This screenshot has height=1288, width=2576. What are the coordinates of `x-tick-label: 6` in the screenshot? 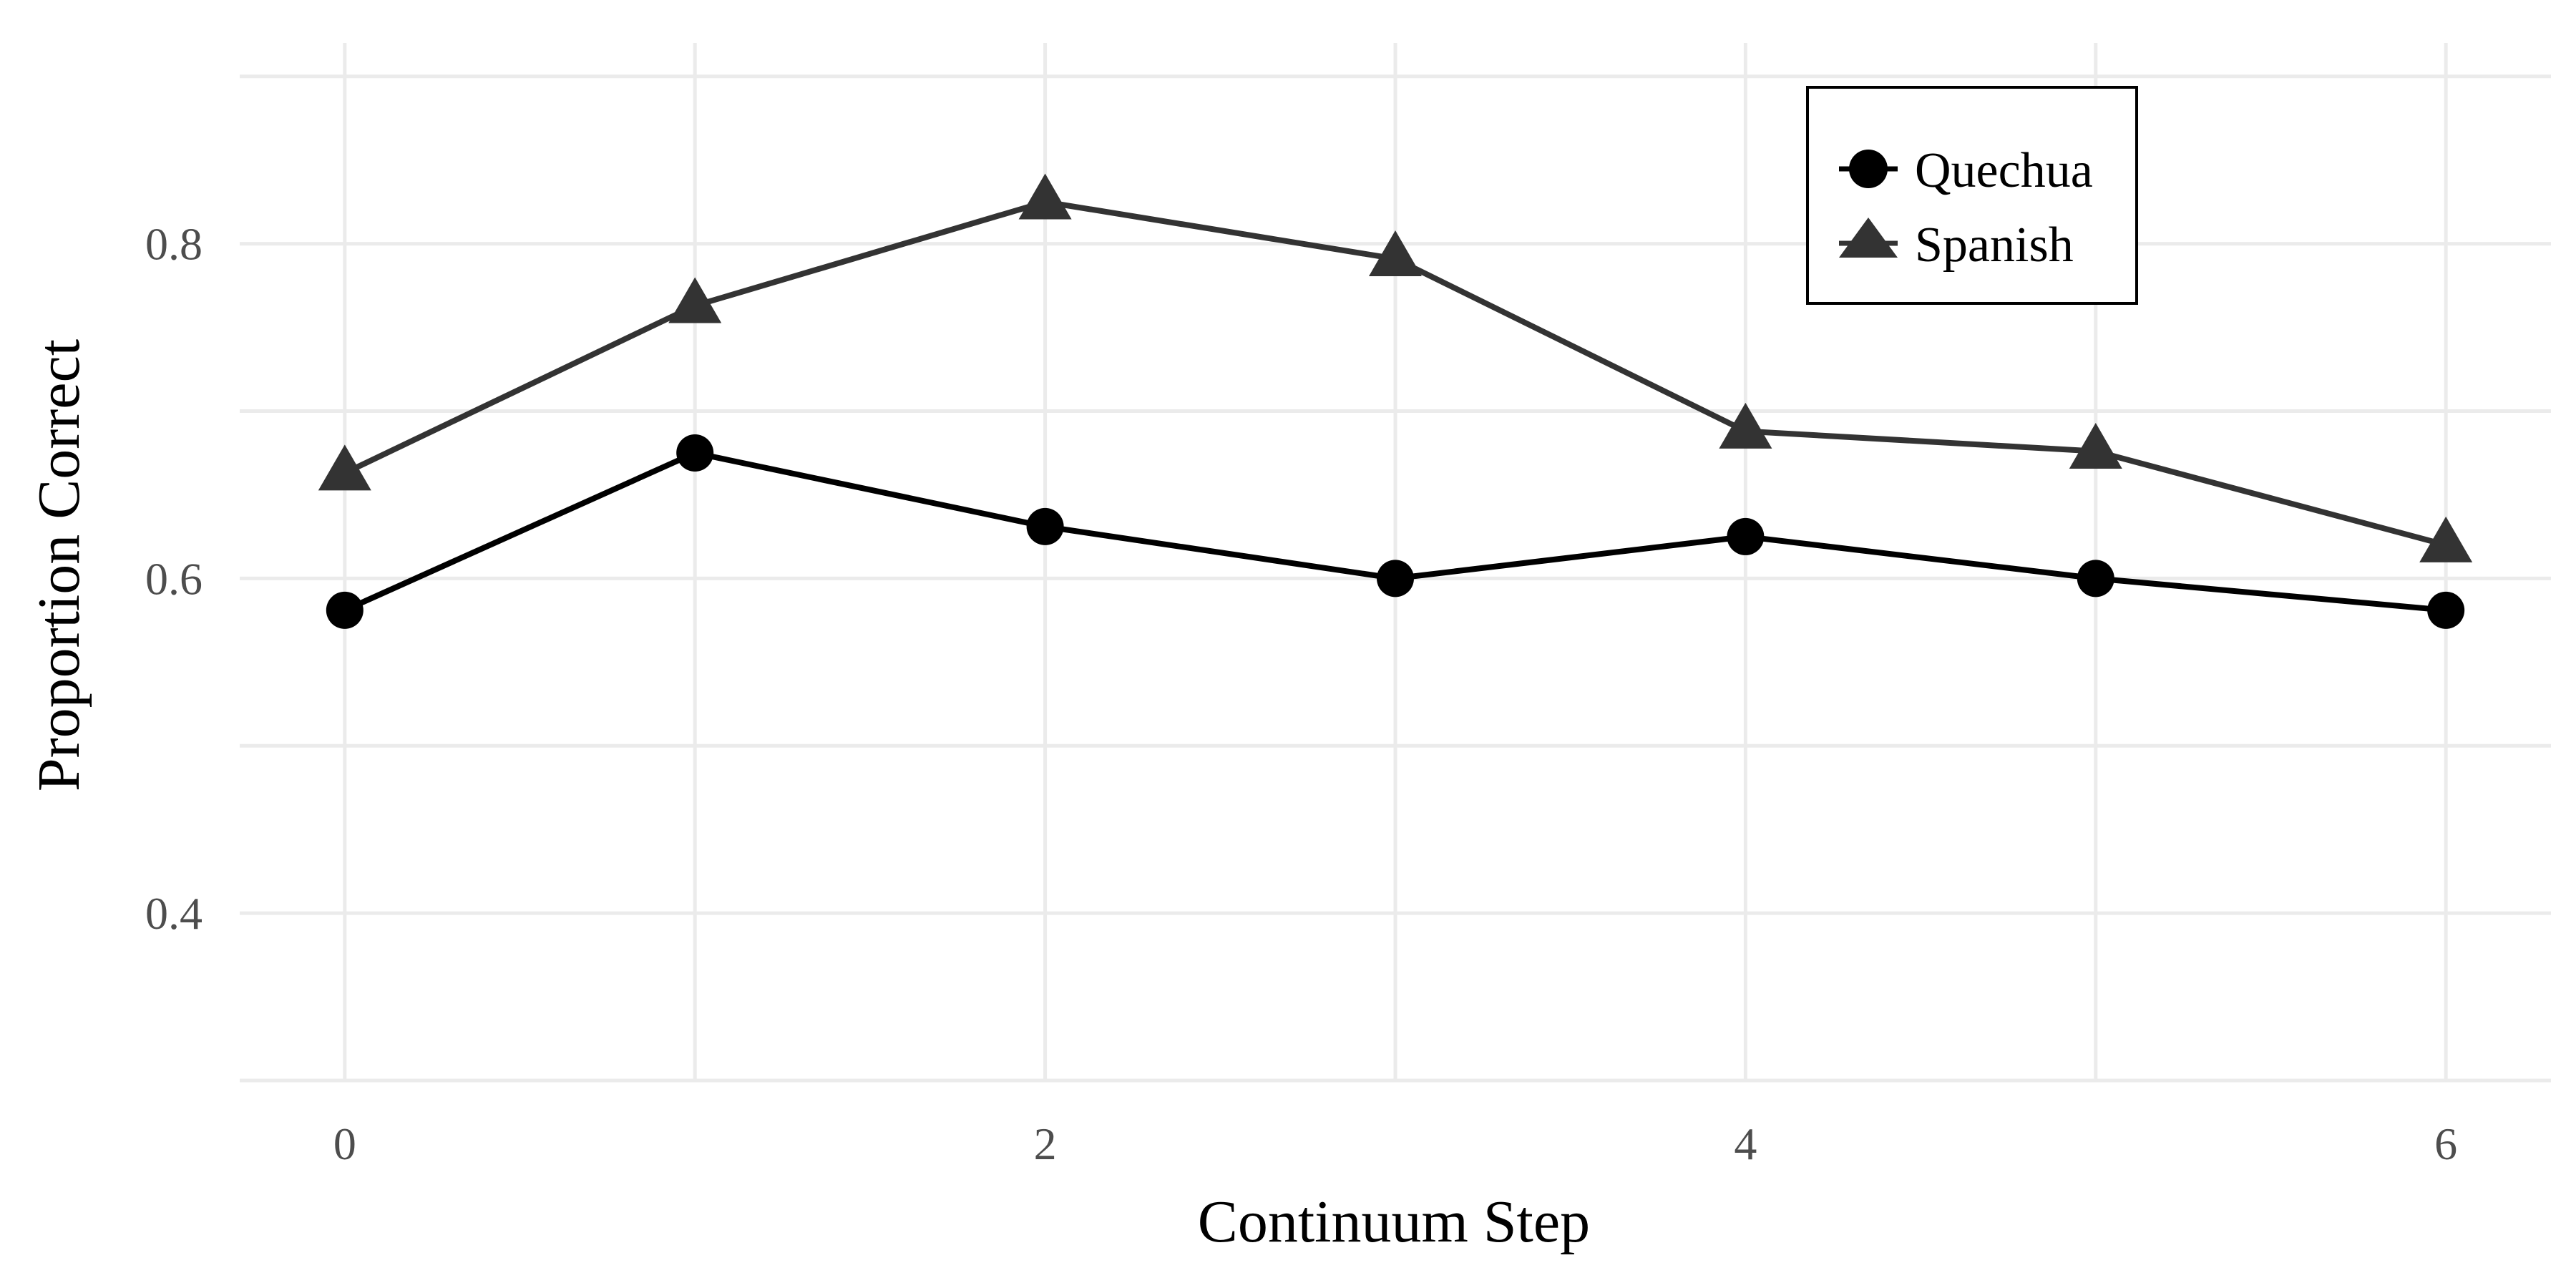 It's located at (2445, 1143).